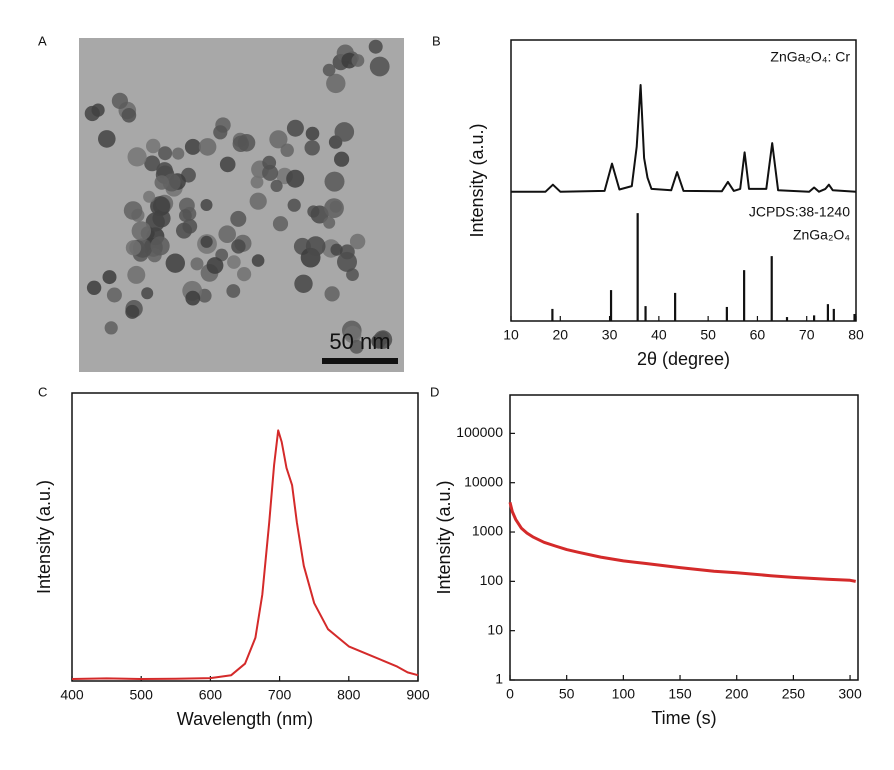 The image size is (894, 770). Describe the element at coordinates (495, 629) in the screenshot. I see `y-tick-label: 10` at that location.